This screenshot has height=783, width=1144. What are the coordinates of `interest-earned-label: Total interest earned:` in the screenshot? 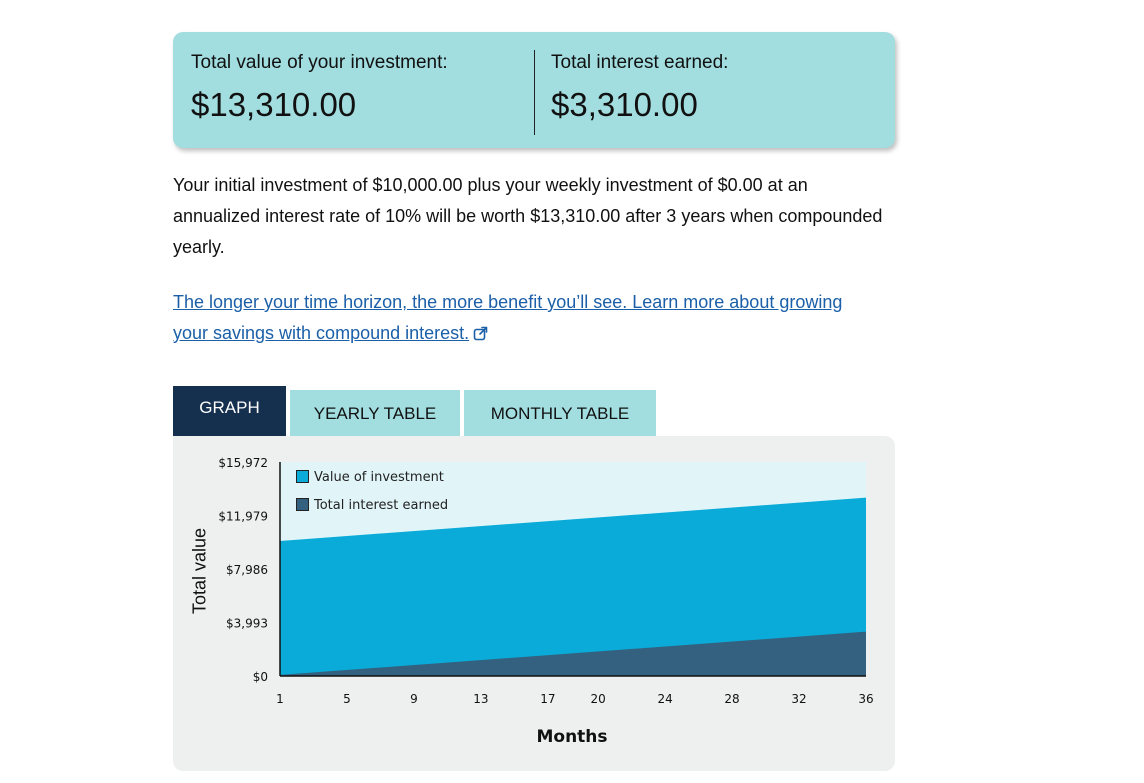 It's located at (640, 62).